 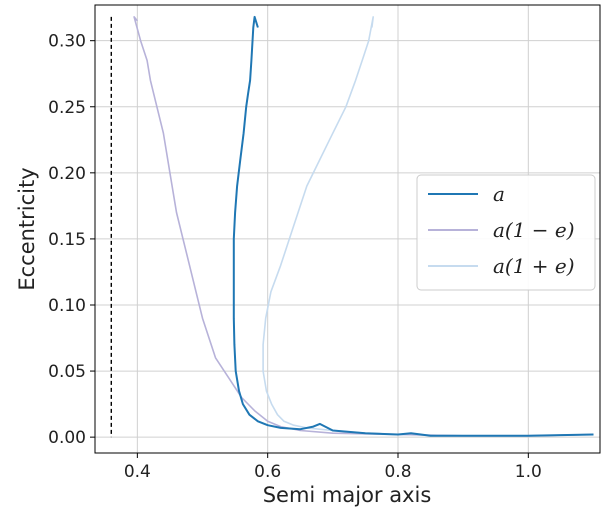 I want to click on y-tick-label: 0.10, so click(x=67, y=306).